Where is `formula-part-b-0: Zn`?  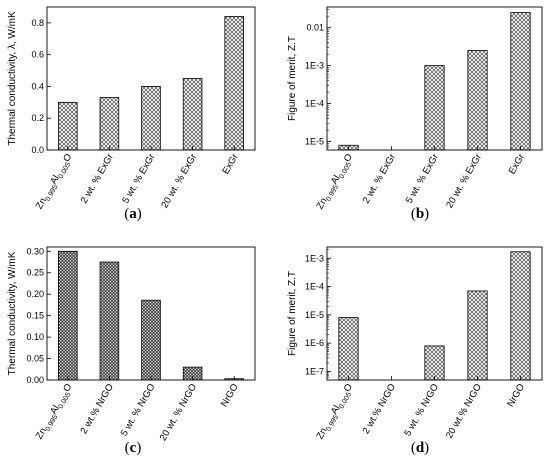 formula-part-b-0: Zn is located at coordinates (322, 203).